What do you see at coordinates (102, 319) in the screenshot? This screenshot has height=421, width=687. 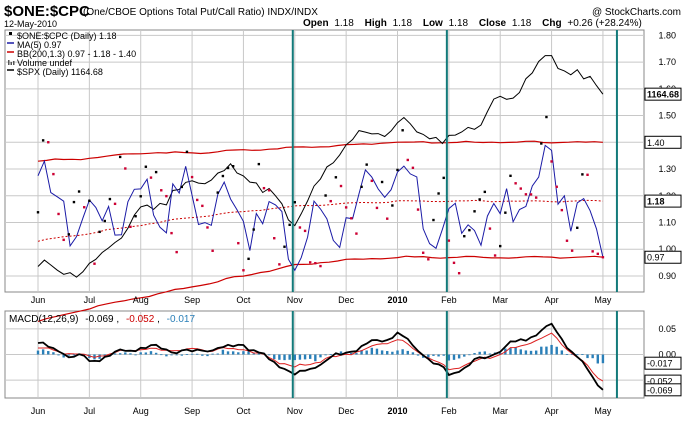 I see `macd-legend: MACD(12,26,9) -0.069 , -0.052 , -0.017` at bounding box center [102, 319].